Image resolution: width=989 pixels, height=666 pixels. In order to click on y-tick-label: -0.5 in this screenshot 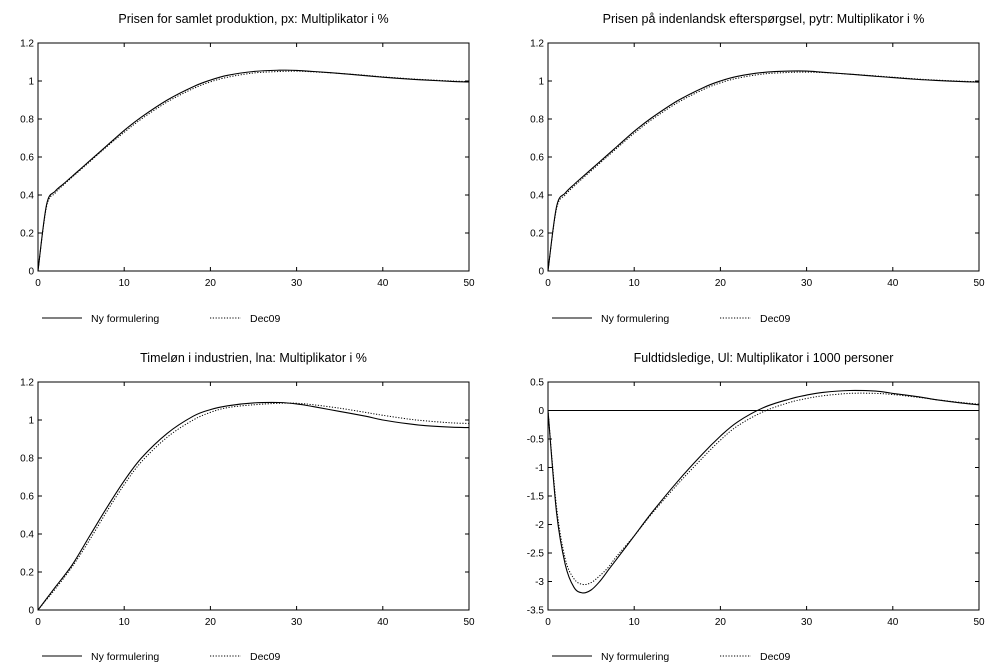, I will do `click(536, 440)`.